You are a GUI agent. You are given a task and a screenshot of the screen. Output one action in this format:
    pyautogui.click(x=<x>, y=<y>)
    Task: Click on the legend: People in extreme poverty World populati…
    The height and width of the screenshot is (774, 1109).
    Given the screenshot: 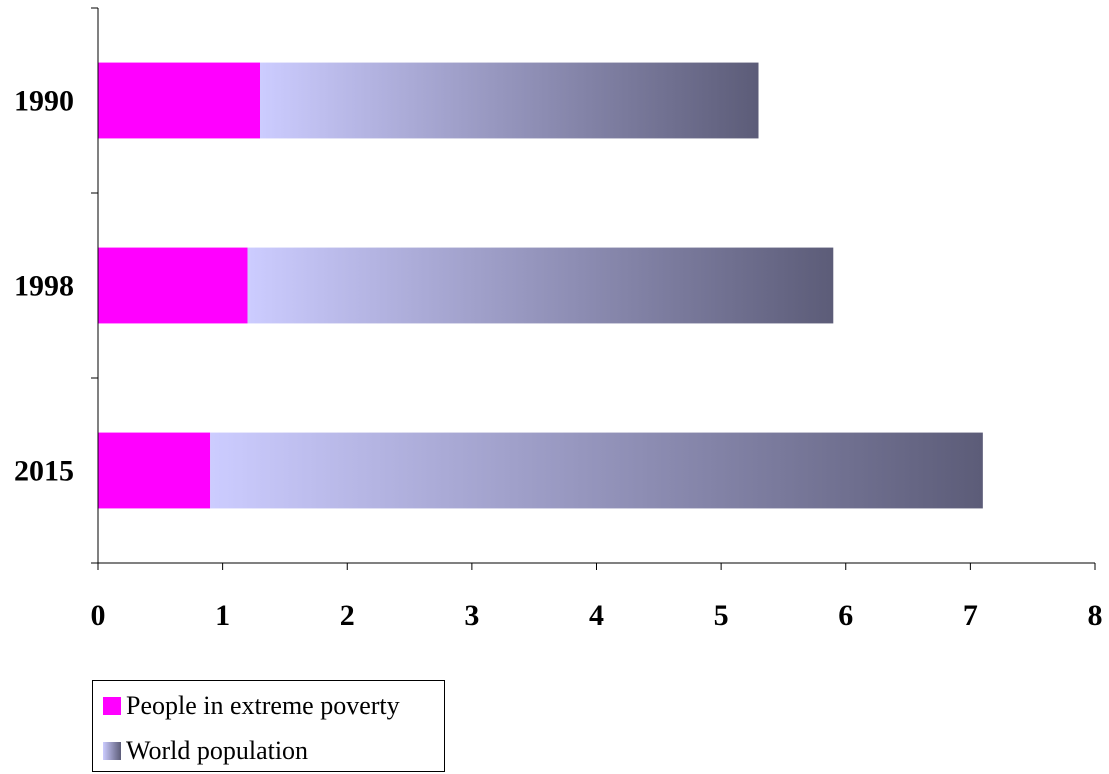 What is the action you would take?
    pyautogui.click(x=268, y=726)
    